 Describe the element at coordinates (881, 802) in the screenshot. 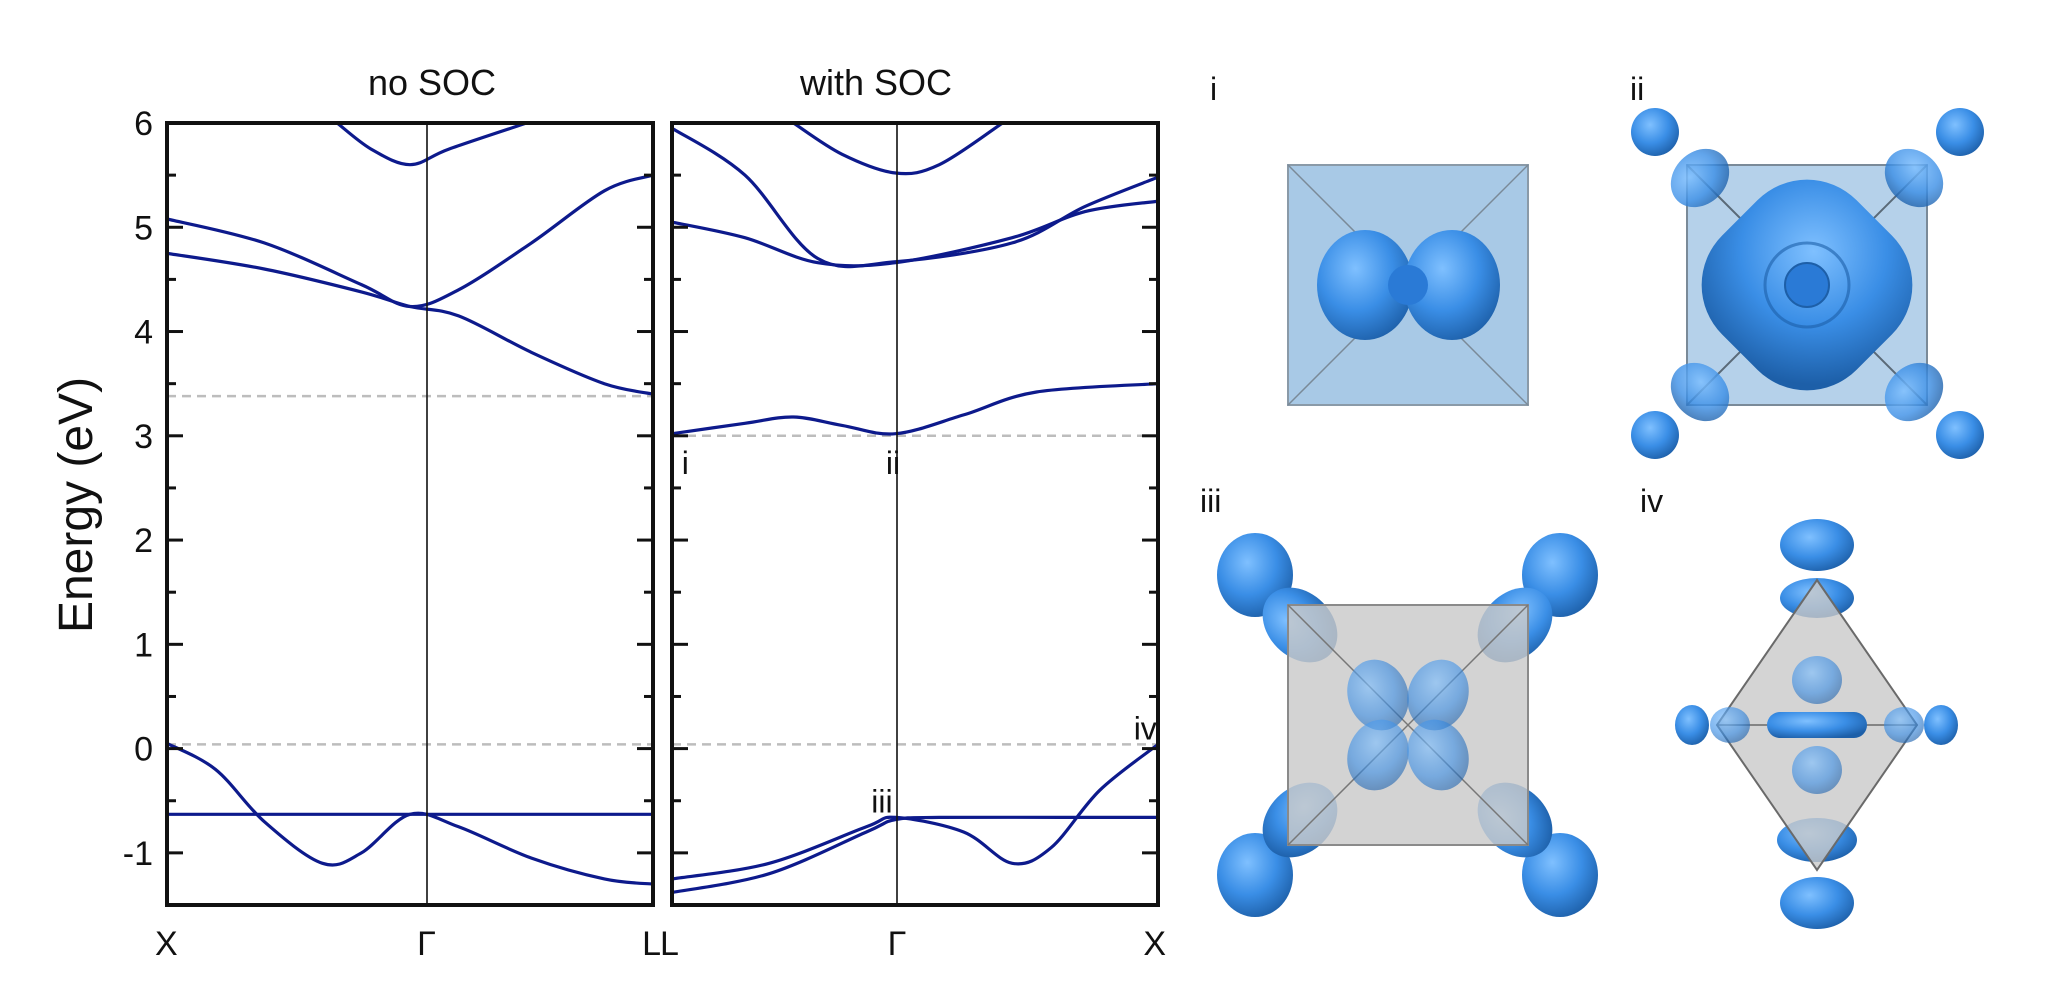

I see `point-label: iii` at that location.